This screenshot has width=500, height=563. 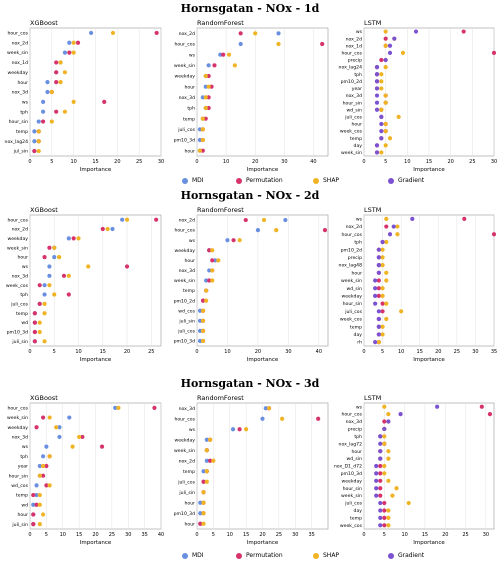 What do you see at coordinates (250, 557) in the screenshot?
I see `legend-3d: MDI Permutation SHAP Gradient` at bounding box center [250, 557].